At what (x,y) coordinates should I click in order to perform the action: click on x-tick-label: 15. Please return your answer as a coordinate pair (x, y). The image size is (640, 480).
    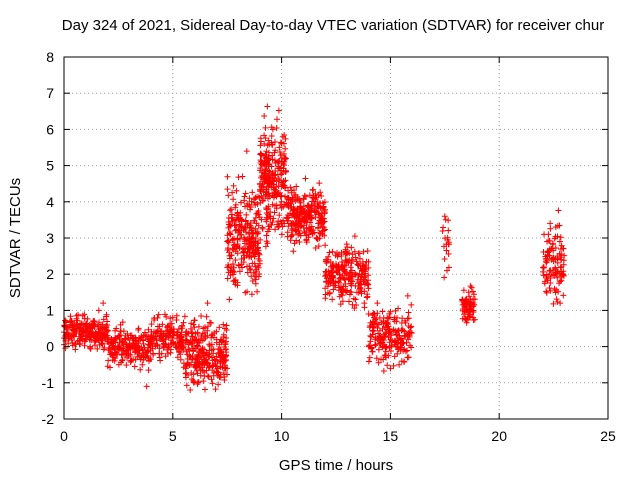
    Looking at the image, I should click on (391, 436).